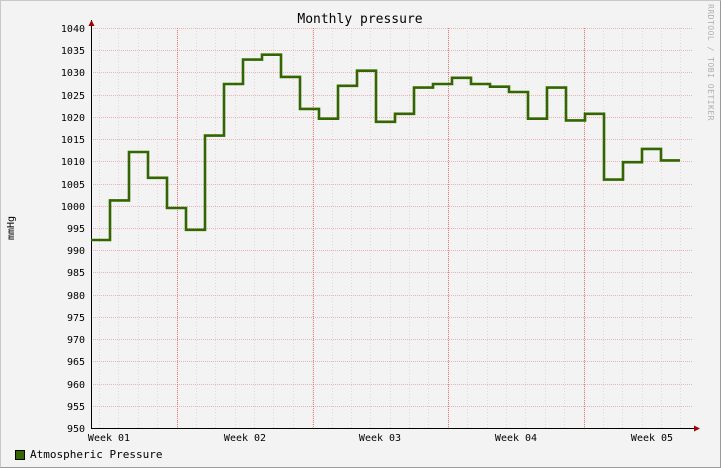 This screenshot has width=721, height=468. What do you see at coordinates (20, 454) in the screenshot?
I see `legend-swatch` at bounding box center [20, 454].